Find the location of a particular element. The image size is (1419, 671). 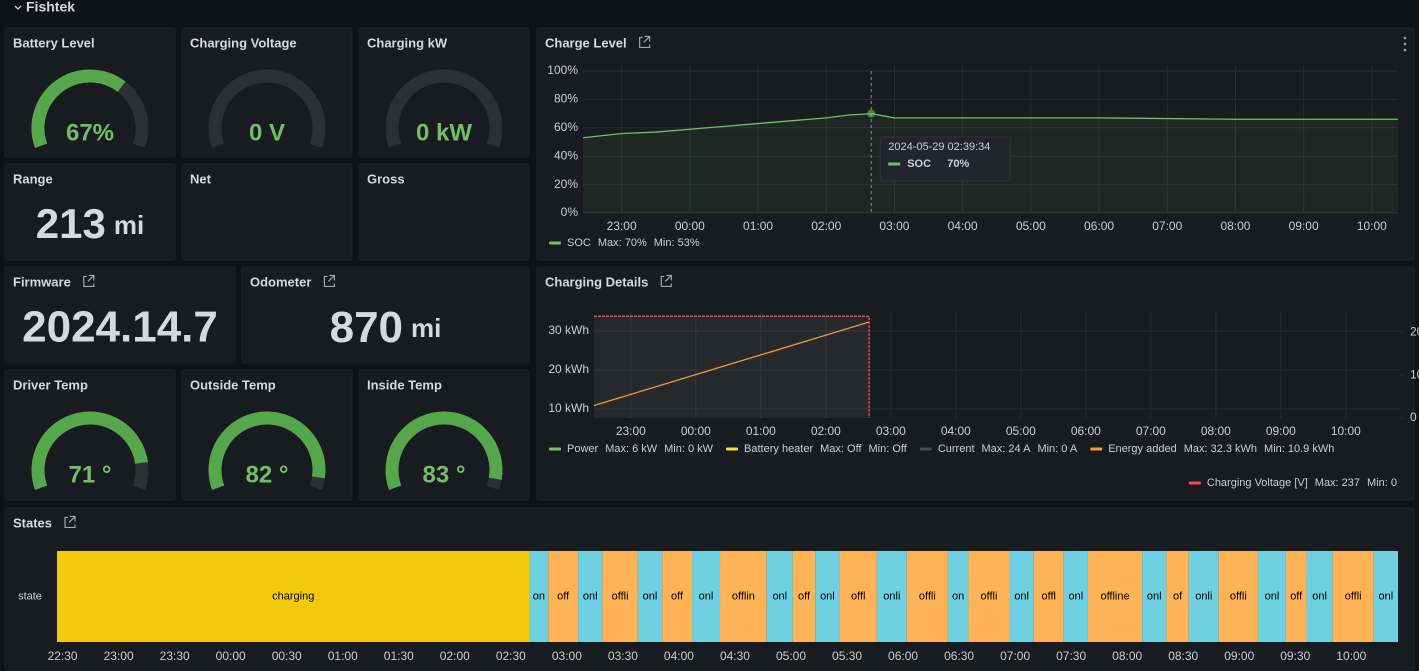

panel-title: Firmware is located at coordinates (42, 281).